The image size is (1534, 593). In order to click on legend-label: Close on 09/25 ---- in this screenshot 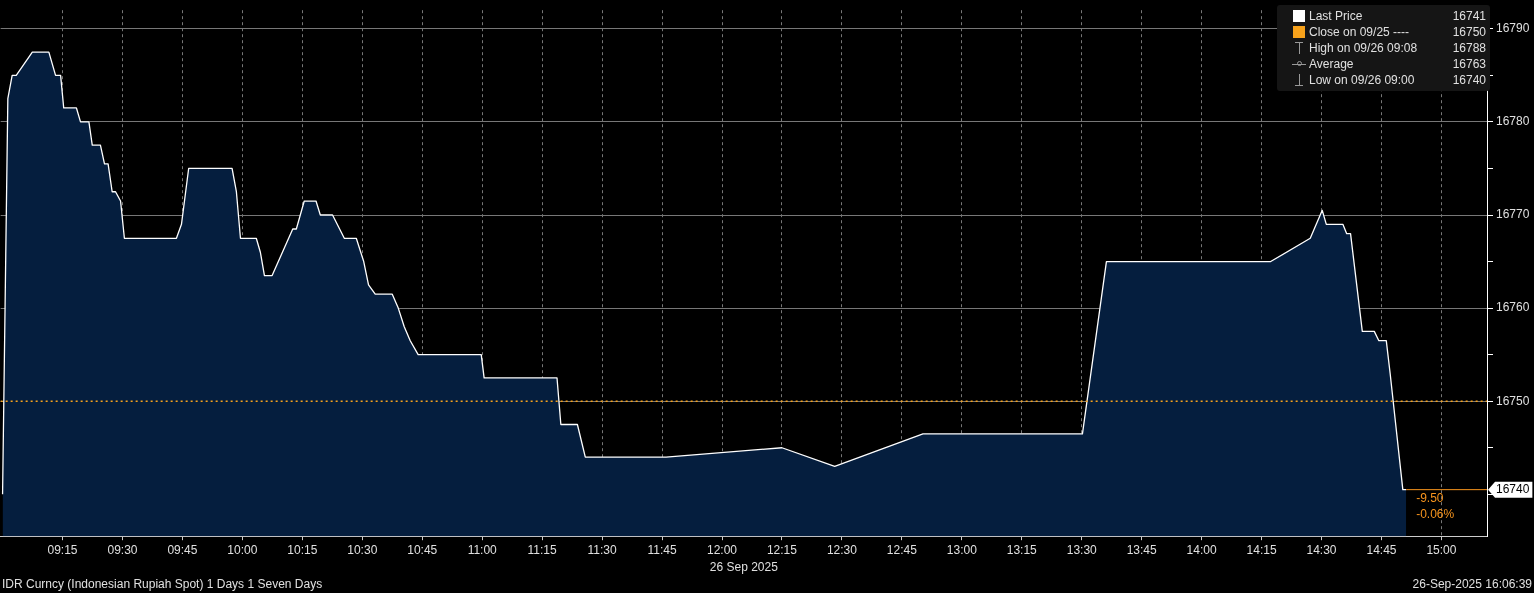, I will do `click(1359, 32)`.